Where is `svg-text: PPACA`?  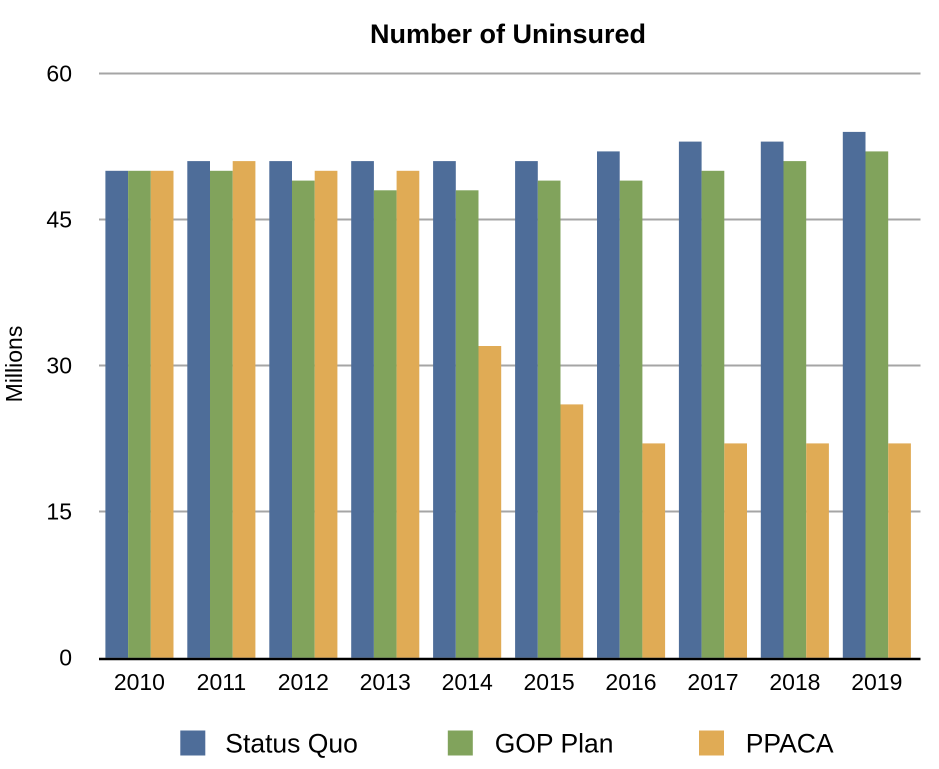 svg-text: PPACA is located at coordinates (790, 744).